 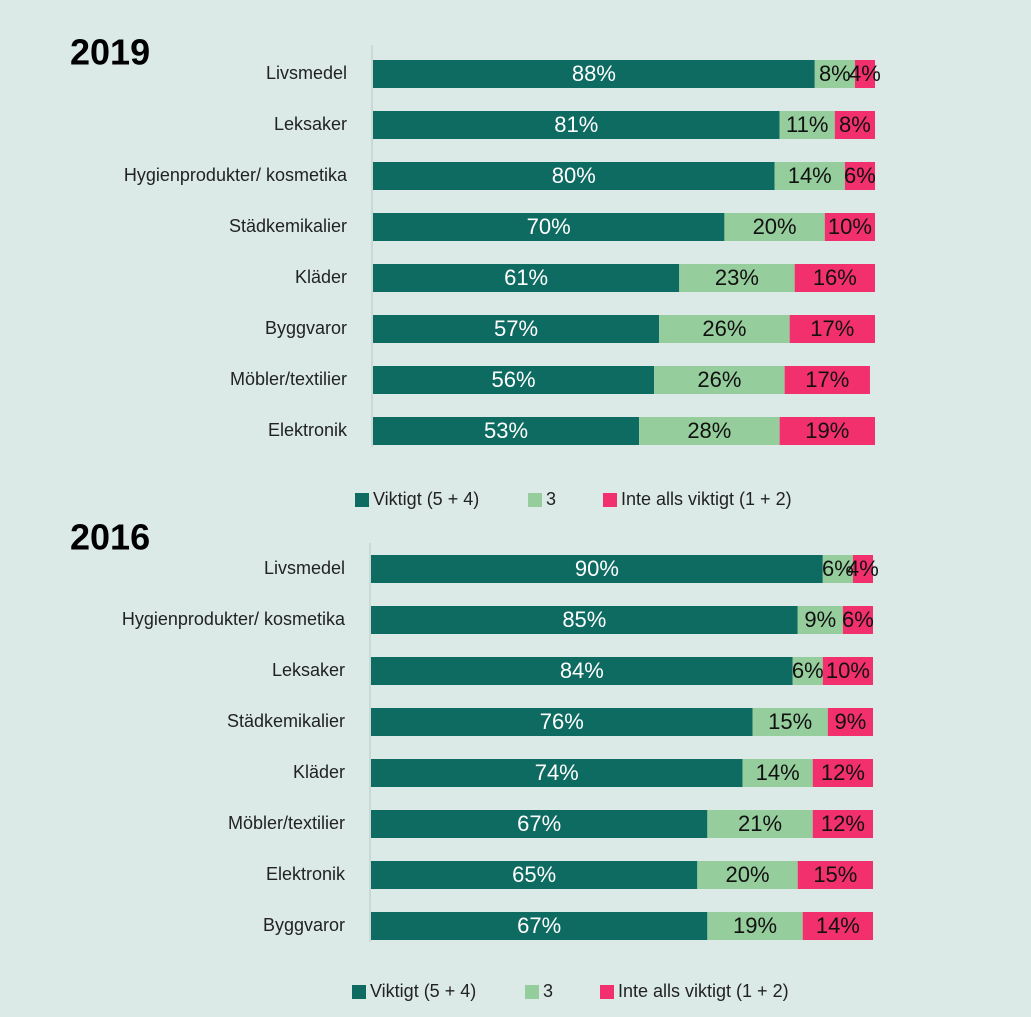 What do you see at coordinates (308, 670) in the screenshot?
I see `category-label: Leksaker` at bounding box center [308, 670].